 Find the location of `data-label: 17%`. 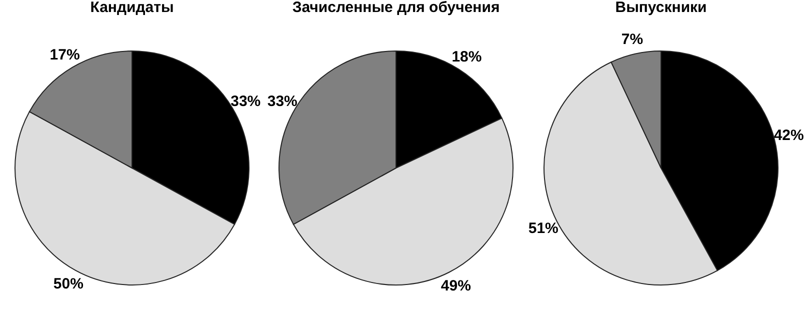

data-label: 17% is located at coordinates (65, 55).